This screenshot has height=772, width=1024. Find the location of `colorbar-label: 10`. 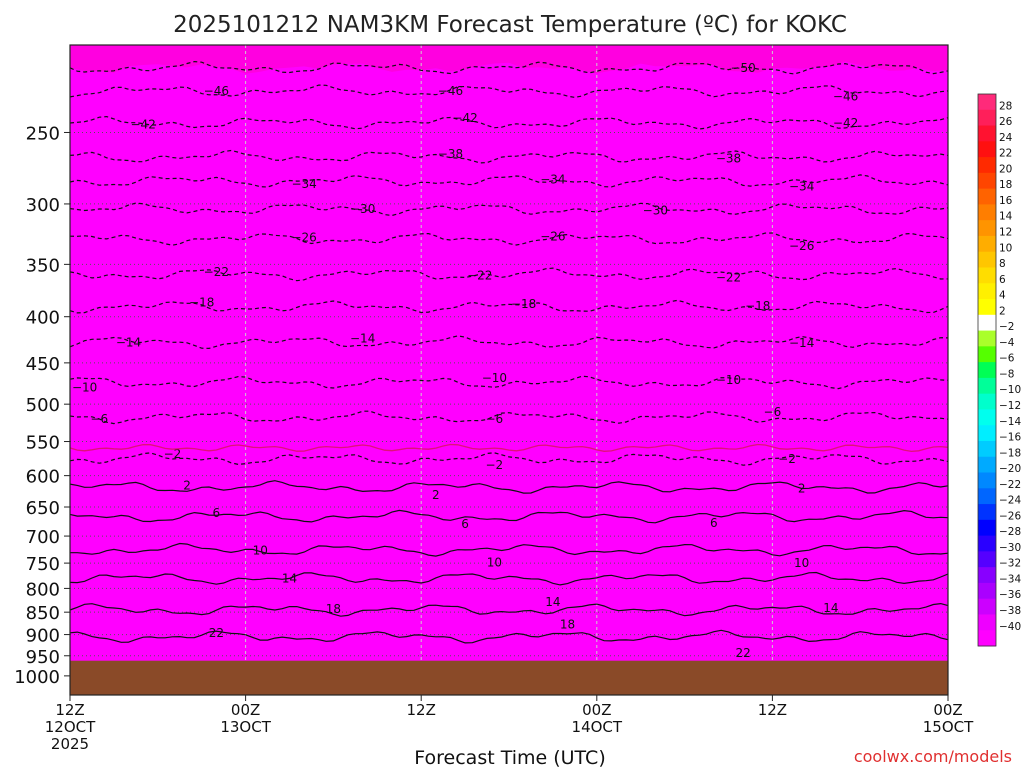

colorbar-label: 10 is located at coordinates (1005, 248).